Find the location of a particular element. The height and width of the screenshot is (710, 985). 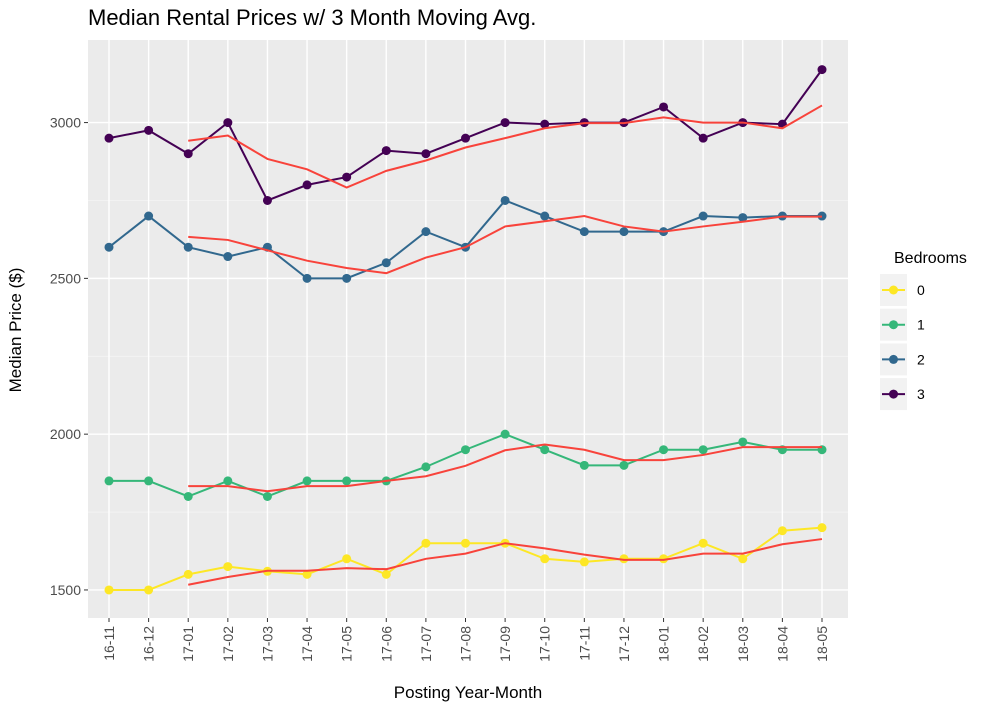

legend-label: 3 is located at coordinates (921, 394).